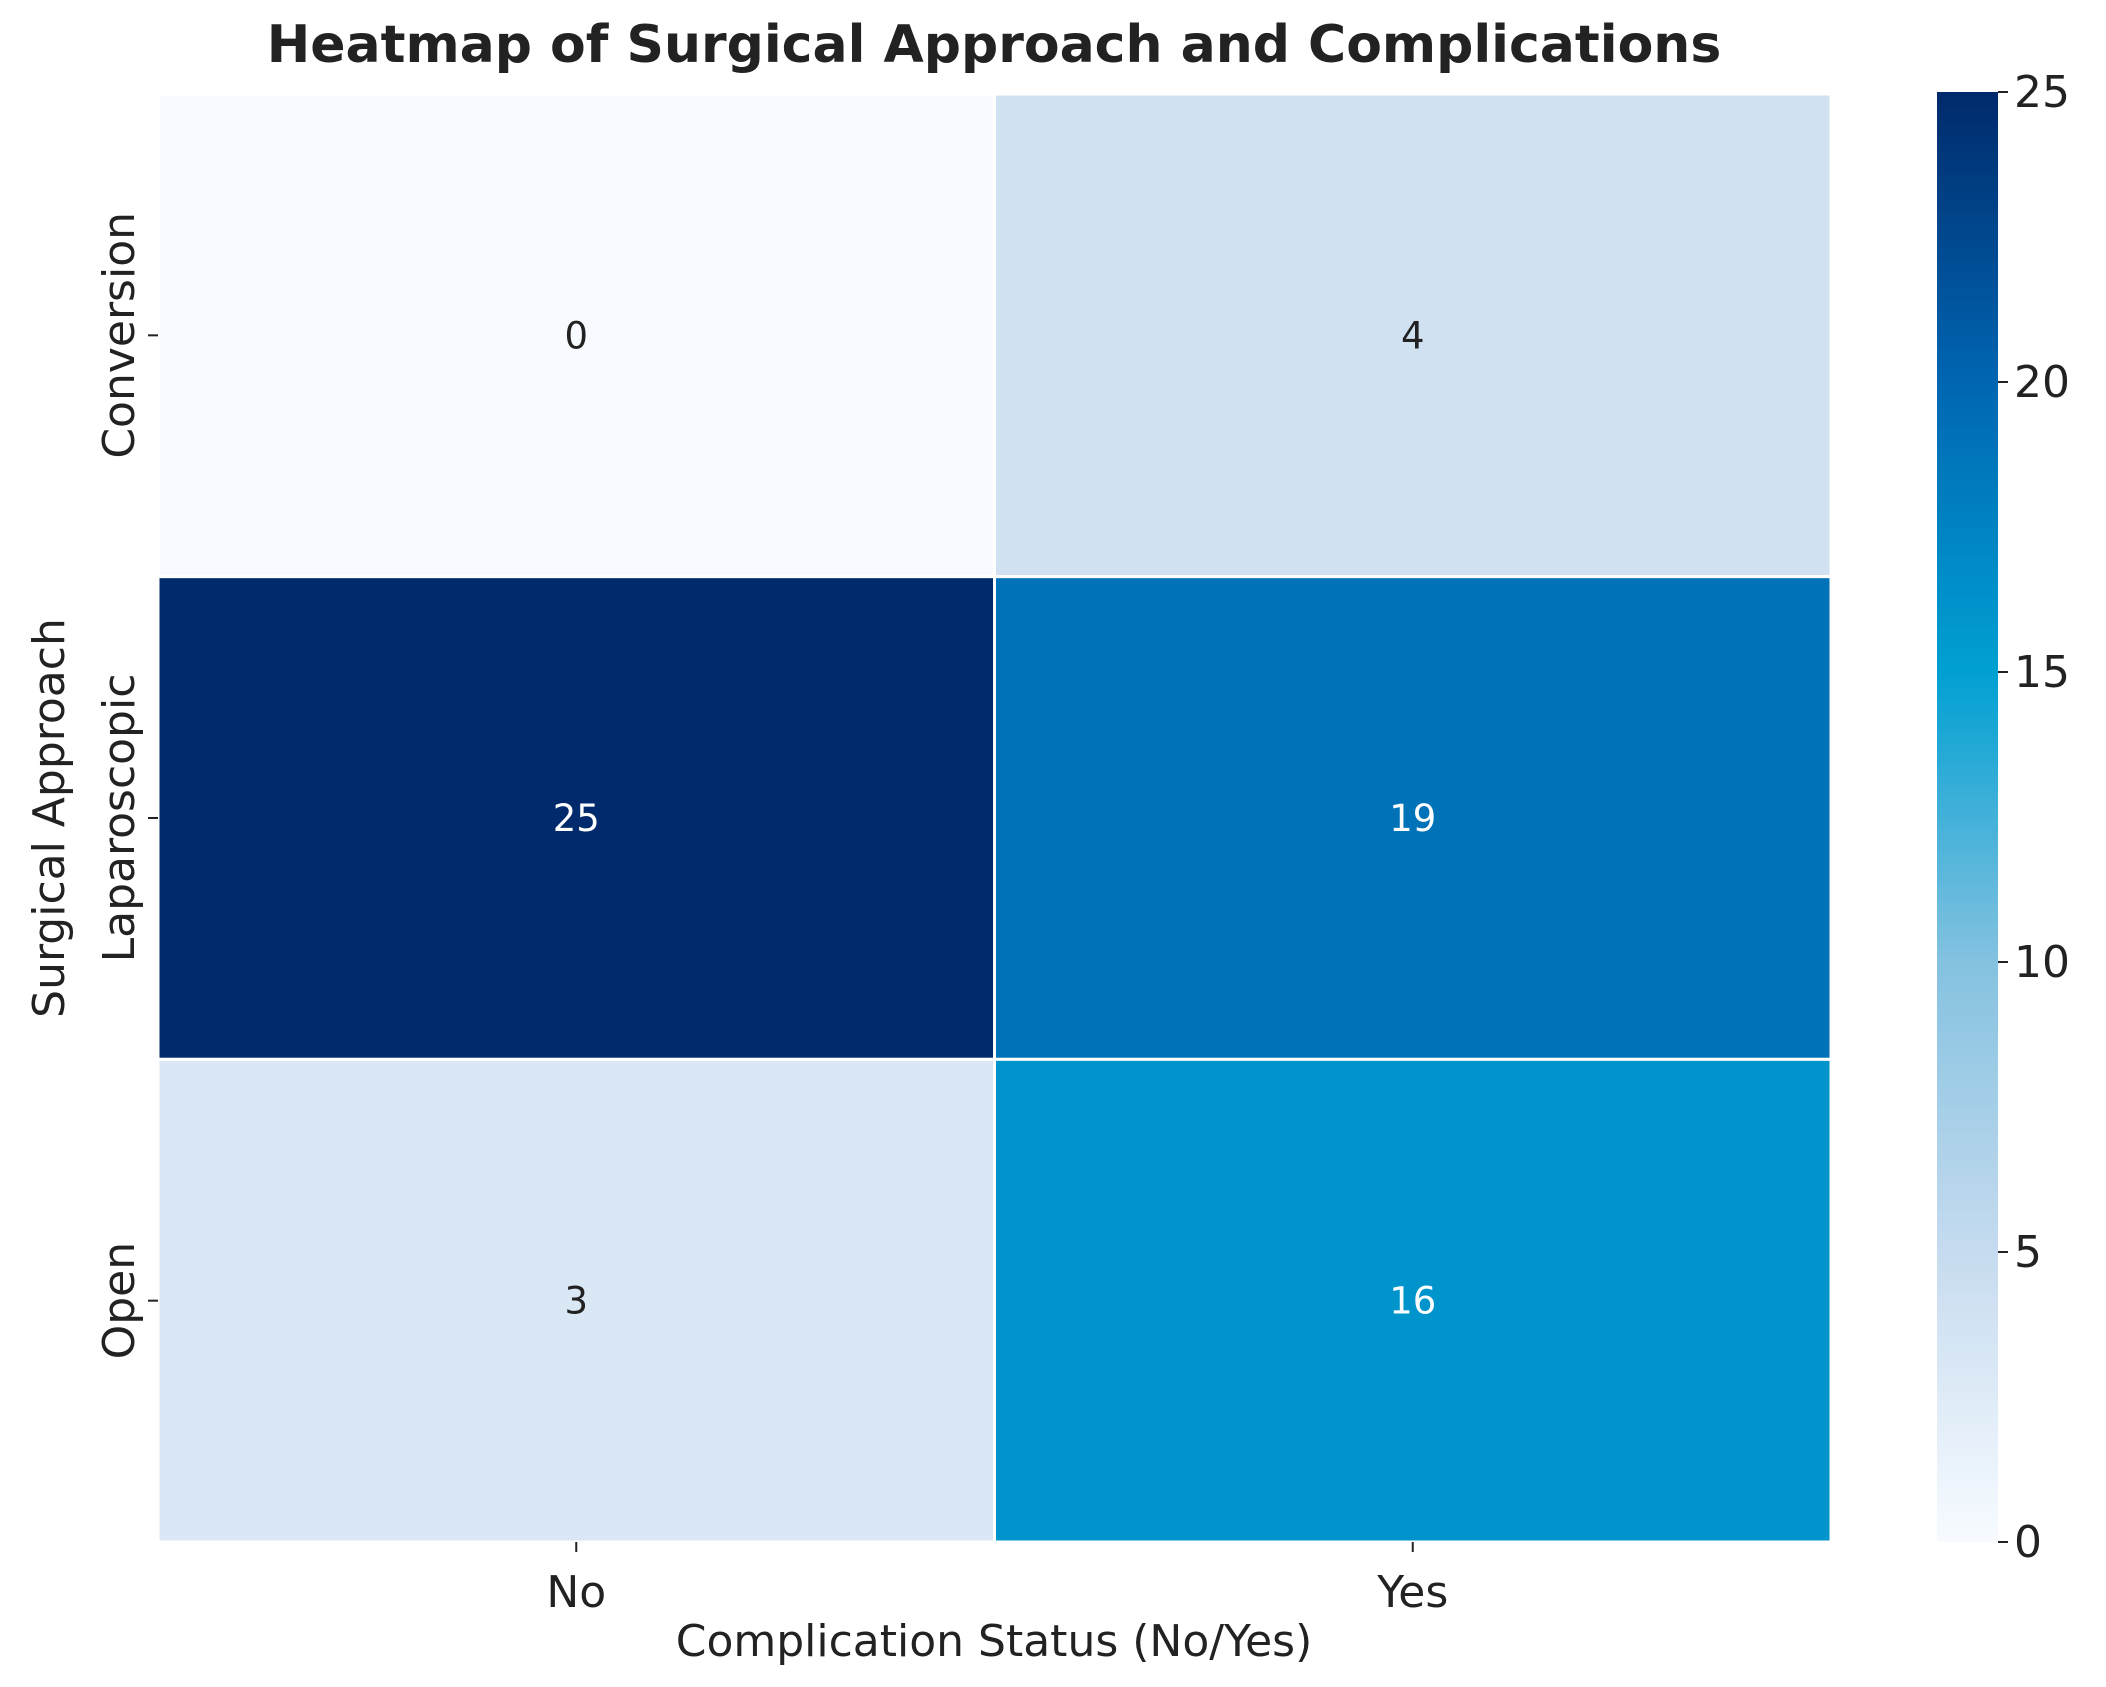 The height and width of the screenshot is (1687, 2106). I want to click on y-axis-label: Surgical Approach, so click(49, 818).